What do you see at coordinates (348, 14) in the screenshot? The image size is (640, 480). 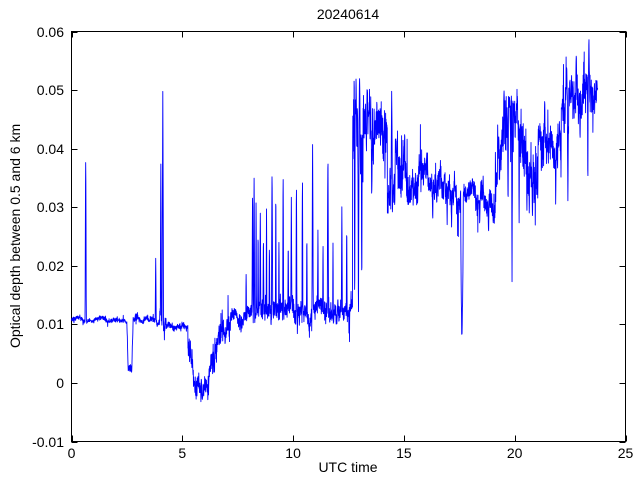 I see `chart-title: 20240614` at bounding box center [348, 14].